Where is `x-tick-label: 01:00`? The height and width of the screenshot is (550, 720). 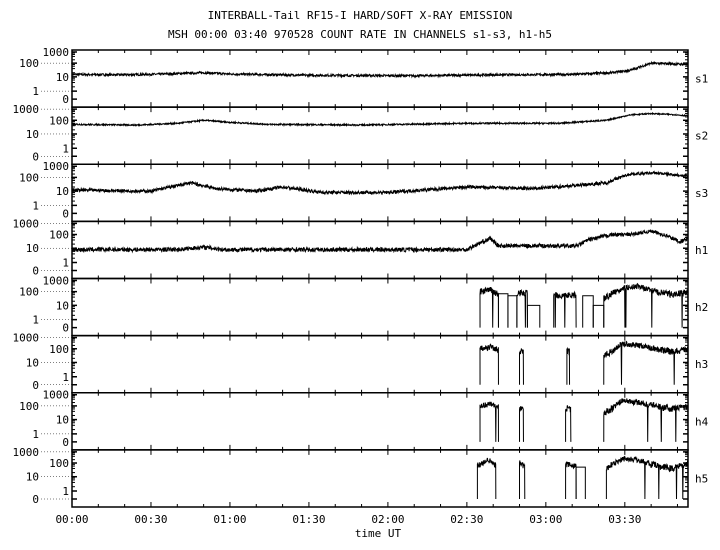
x-tick-label: 01:00 is located at coordinates (229, 519).